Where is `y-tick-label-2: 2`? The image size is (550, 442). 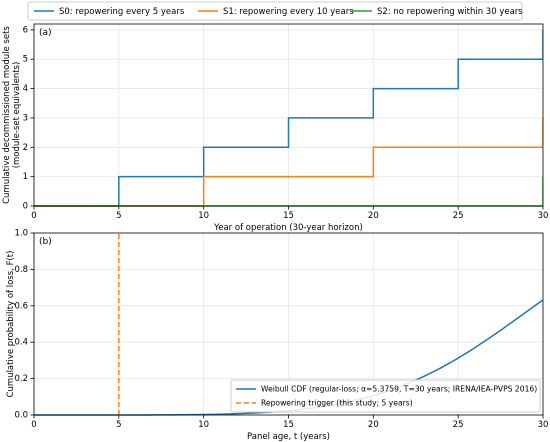 y-tick-label-2: 2 is located at coordinates (25, 148).